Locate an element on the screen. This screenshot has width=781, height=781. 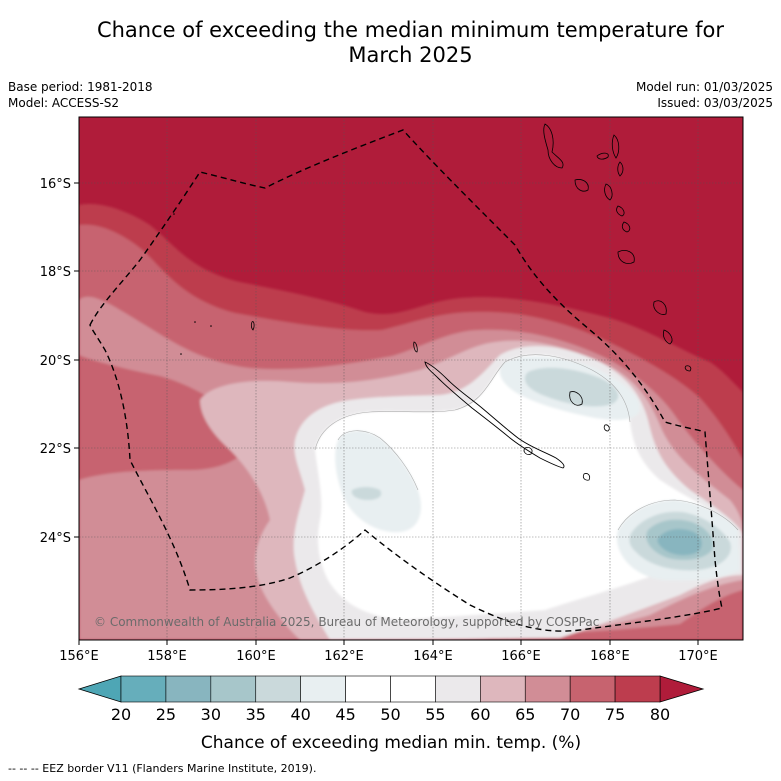
lon-label: 160°E is located at coordinates (256, 656).